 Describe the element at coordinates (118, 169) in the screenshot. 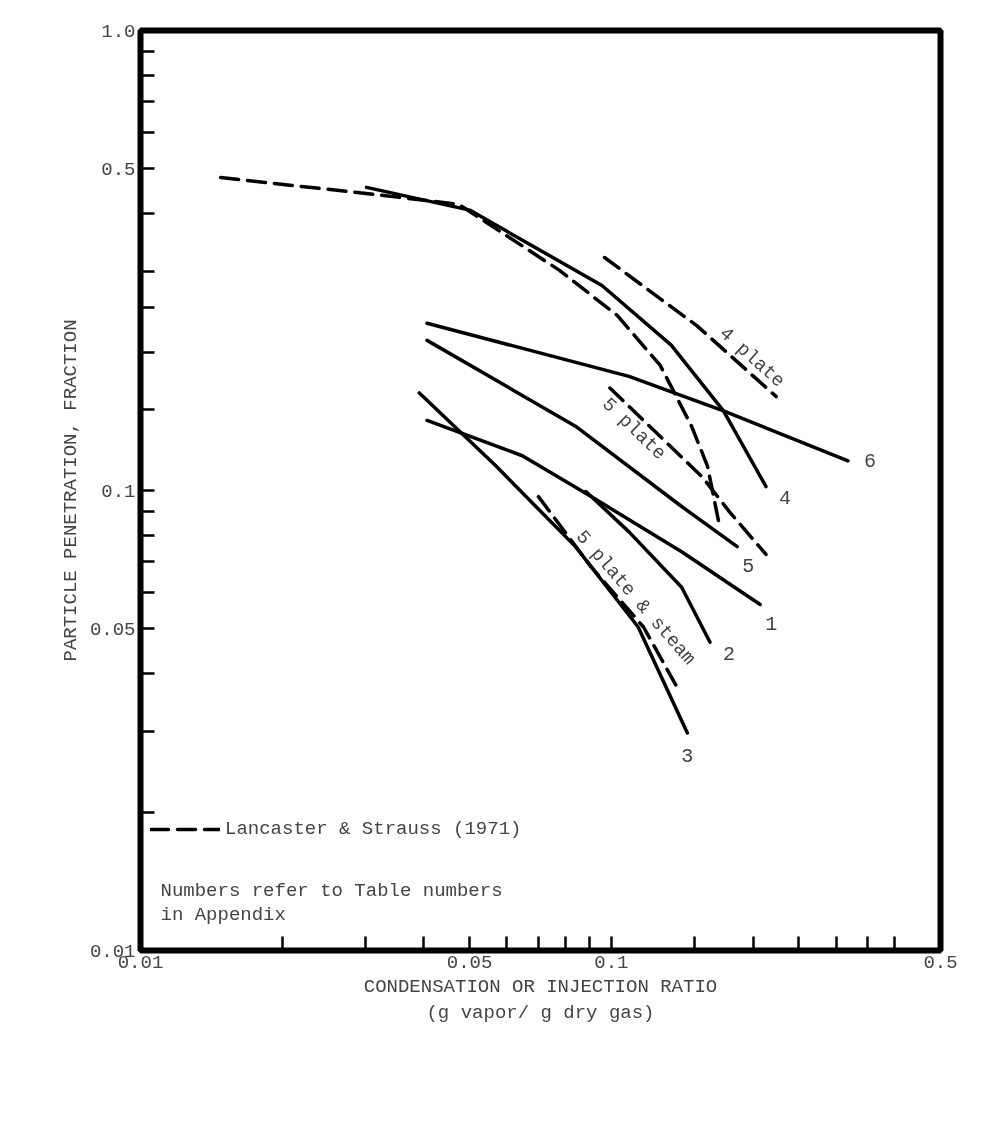

I see `y-tick-label: 0.5` at that location.